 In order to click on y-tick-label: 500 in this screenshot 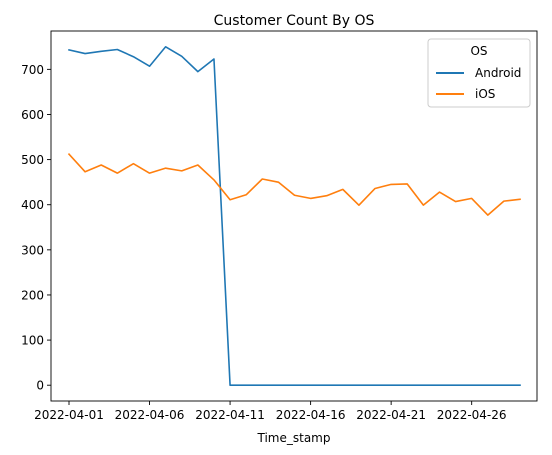, I will do `click(32, 160)`.